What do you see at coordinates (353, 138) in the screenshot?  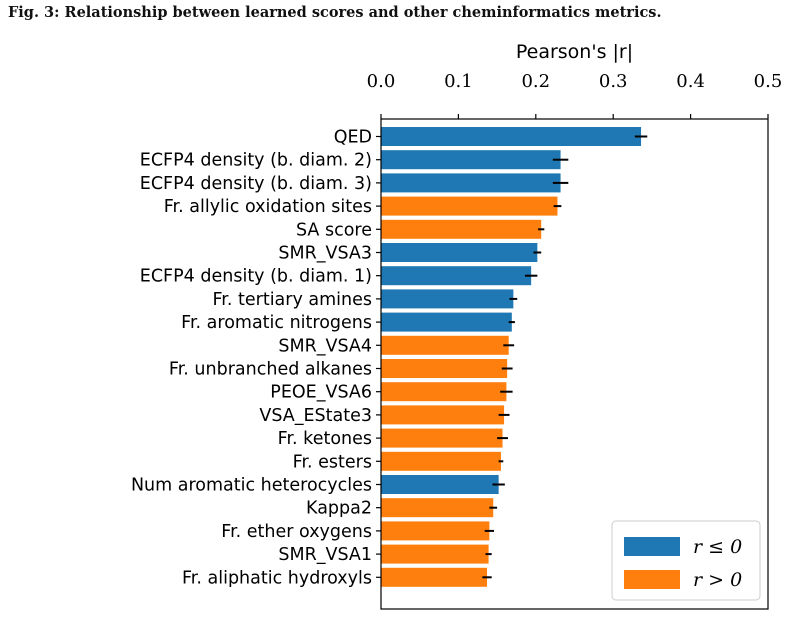 I see `category-label: QED` at bounding box center [353, 138].